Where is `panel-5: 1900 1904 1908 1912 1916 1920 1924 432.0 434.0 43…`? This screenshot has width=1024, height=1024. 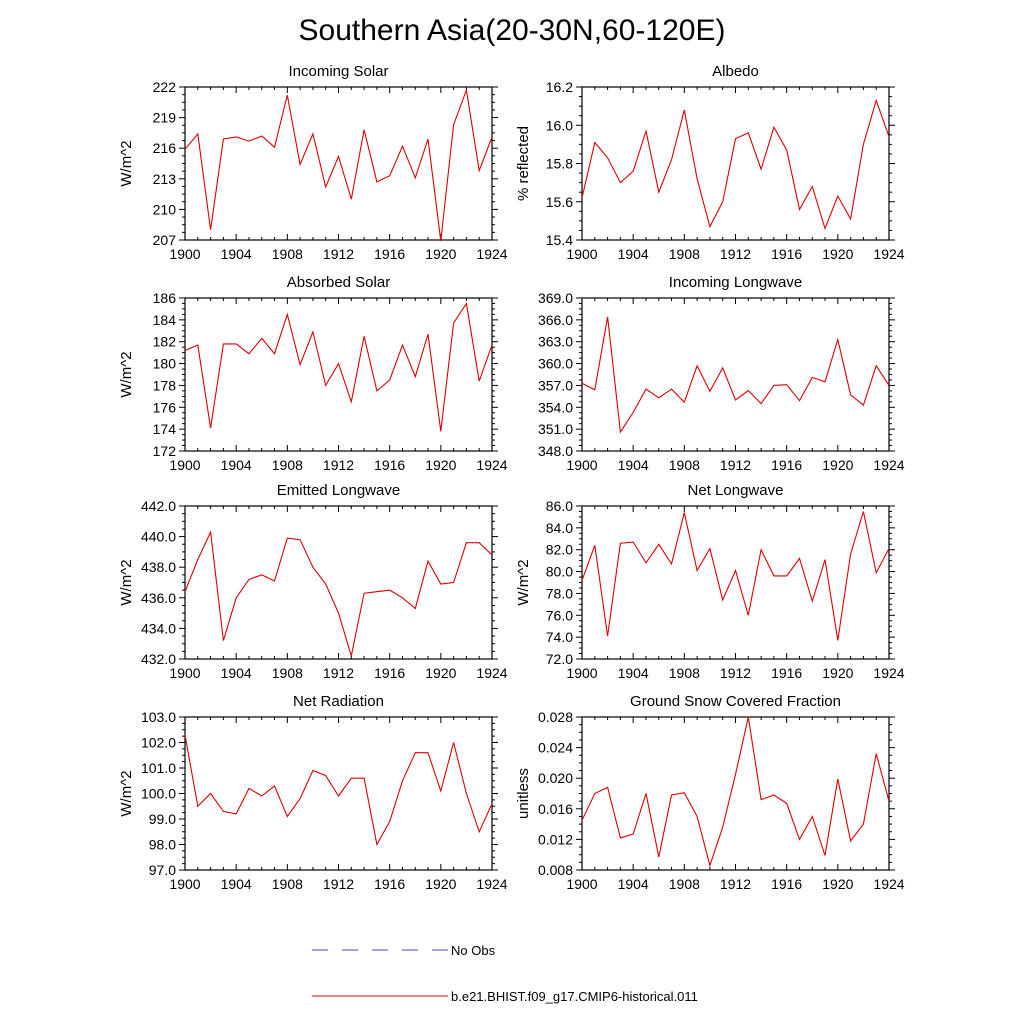 panel-5: 1900 1904 1908 1912 1916 1920 1924 432.0 434.0 43… is located at coordinates (313, 581).